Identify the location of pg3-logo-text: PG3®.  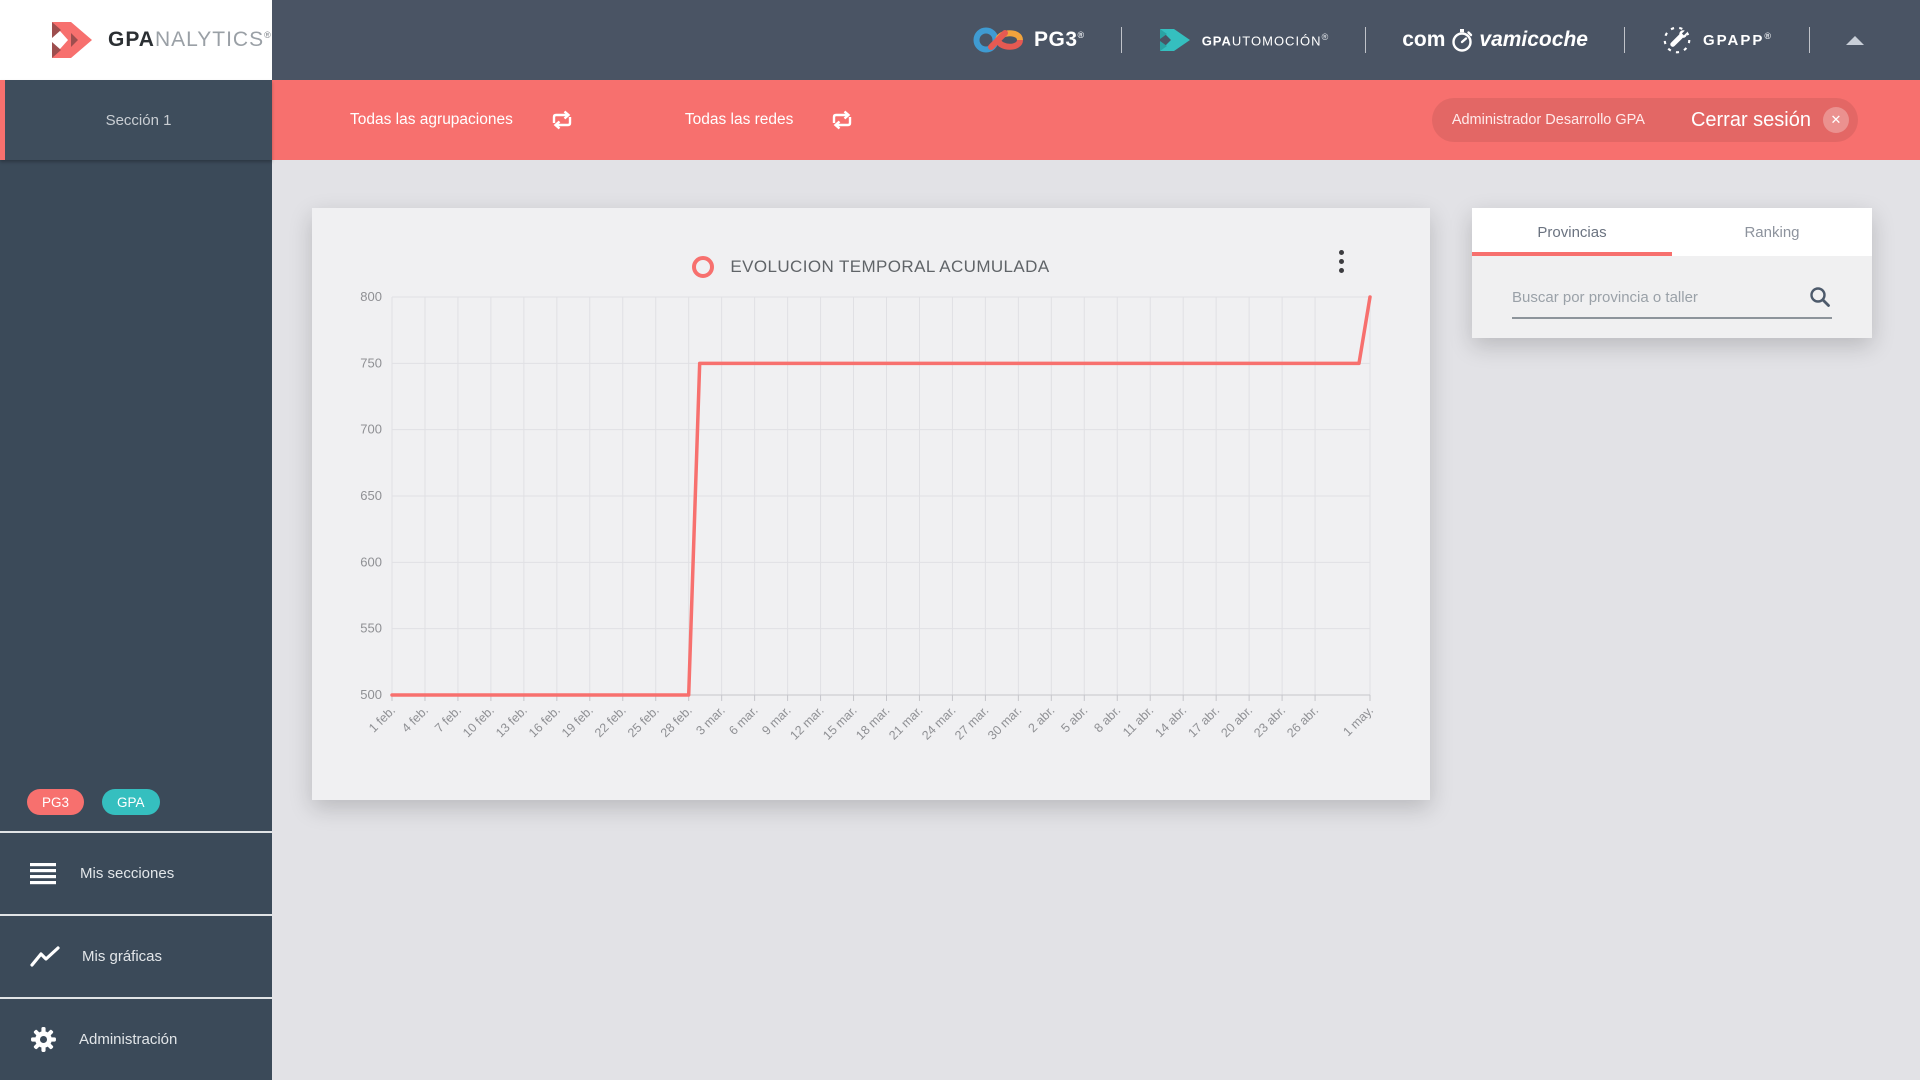
(1059, 39).